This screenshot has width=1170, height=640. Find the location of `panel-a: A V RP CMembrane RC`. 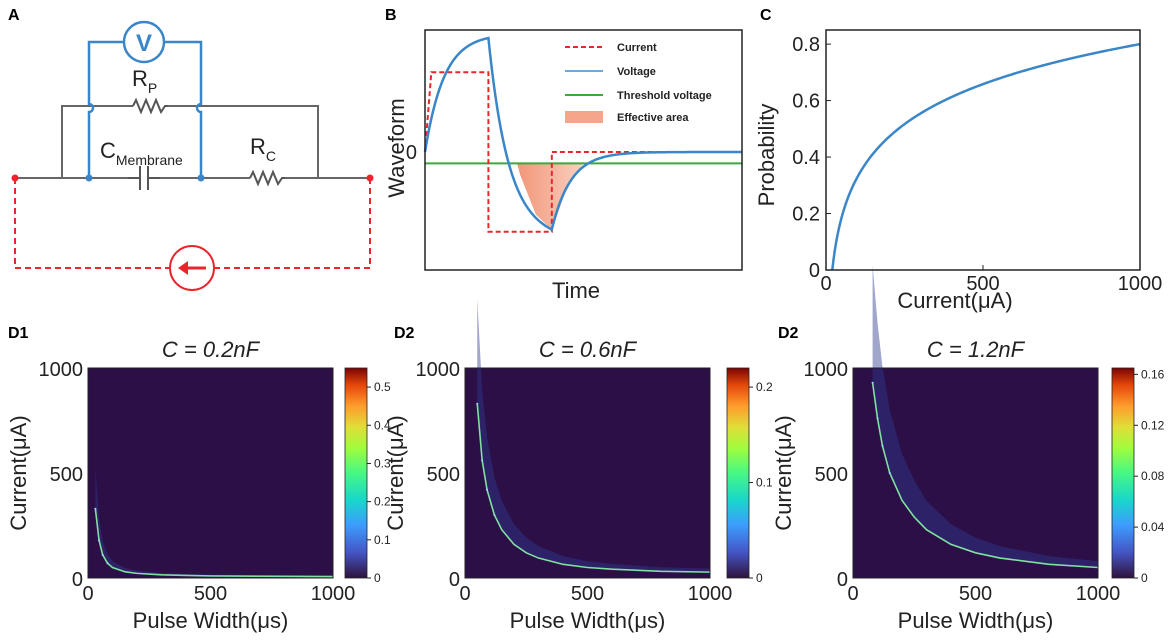

panel-a: A V RP CMembrane RC is located at coordinates (191, 149).